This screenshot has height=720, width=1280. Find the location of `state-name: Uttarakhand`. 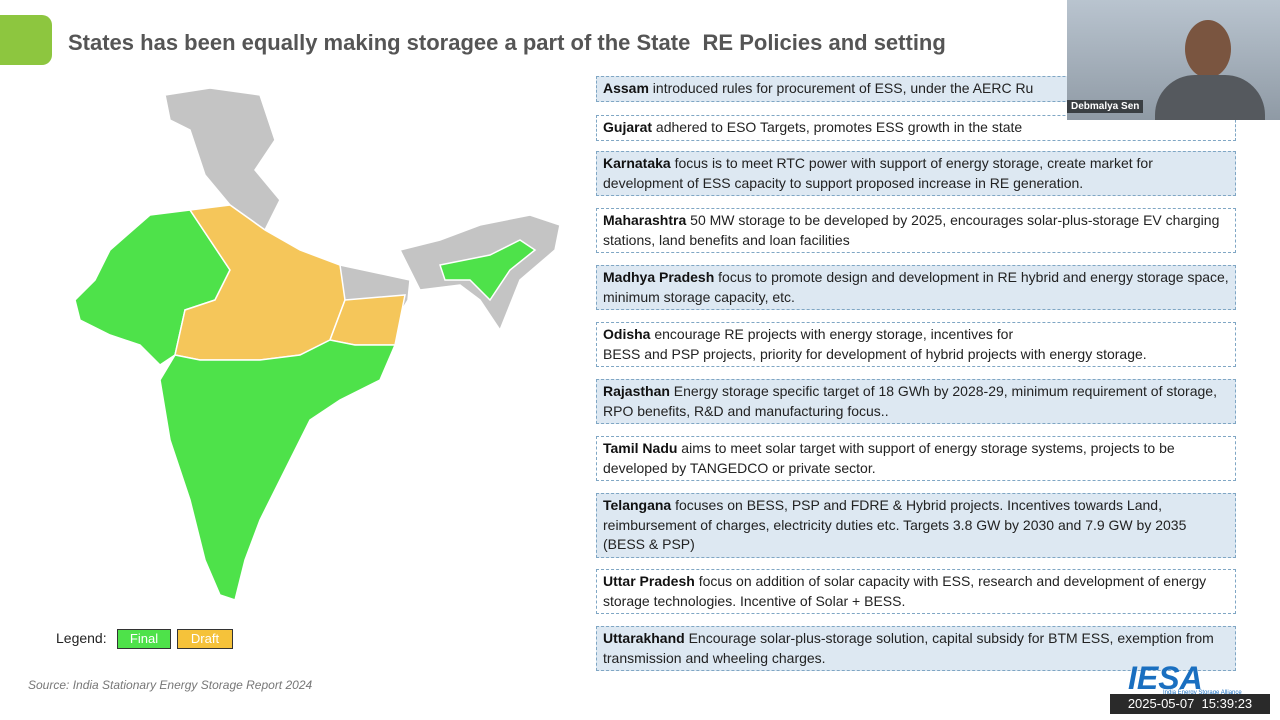

state-name: Uttarakhand is located at coordinates (644, 638).